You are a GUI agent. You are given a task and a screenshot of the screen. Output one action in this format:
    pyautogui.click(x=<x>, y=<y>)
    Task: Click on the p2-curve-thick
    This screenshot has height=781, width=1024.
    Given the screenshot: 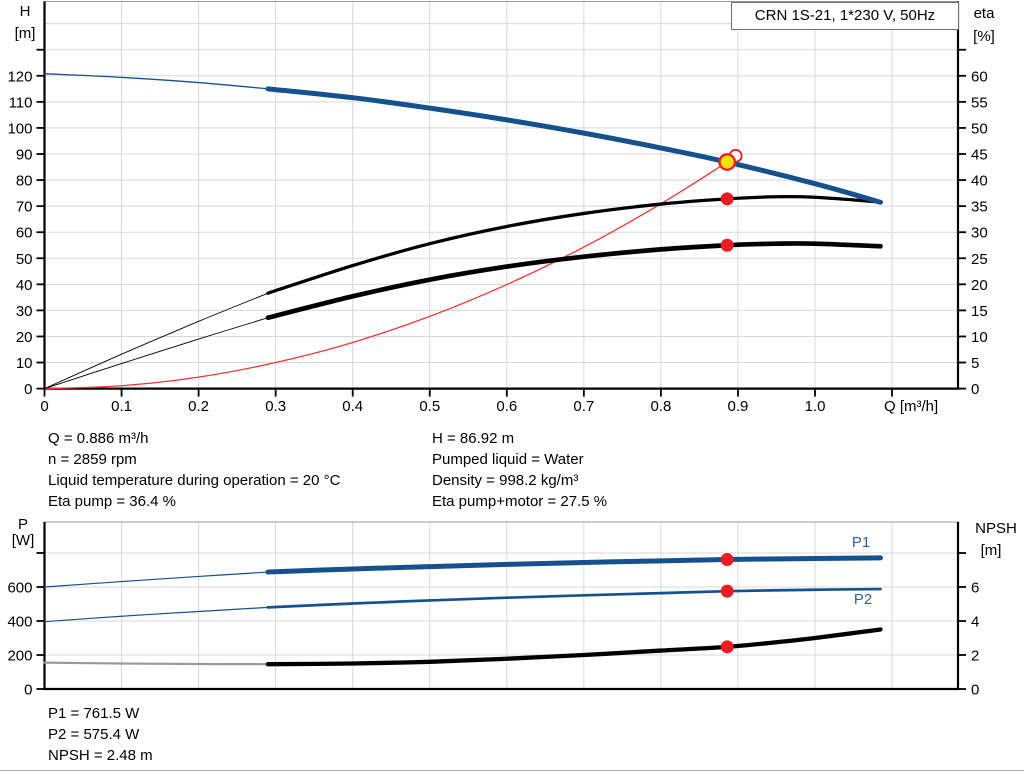 What is the action you would take?
    pyautogui.click(x=574, y=598)
    